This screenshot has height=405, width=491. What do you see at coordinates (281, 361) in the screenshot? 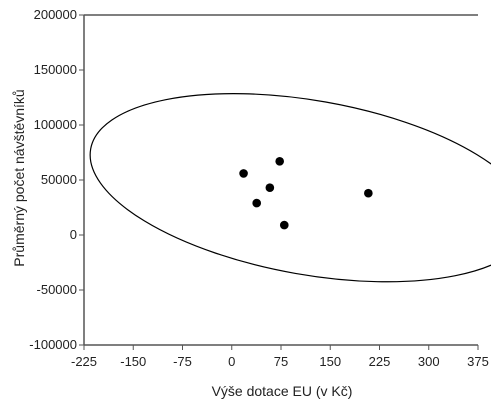
I see `x-tick-label: 75` at bounding box center [281, 361].